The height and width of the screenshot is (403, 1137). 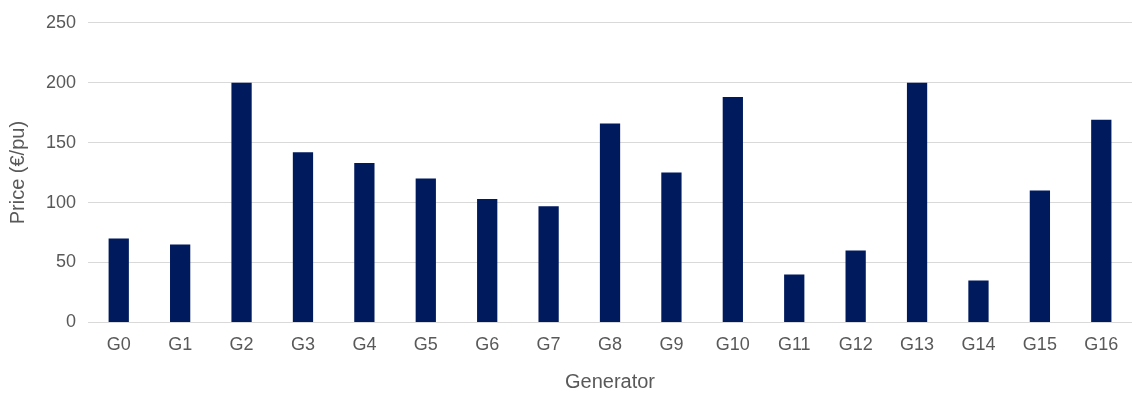 What do you see at coordinates (180, 344) in the screenshot?
I see `x-tick-label: G1` at bounding box center [180, 344].